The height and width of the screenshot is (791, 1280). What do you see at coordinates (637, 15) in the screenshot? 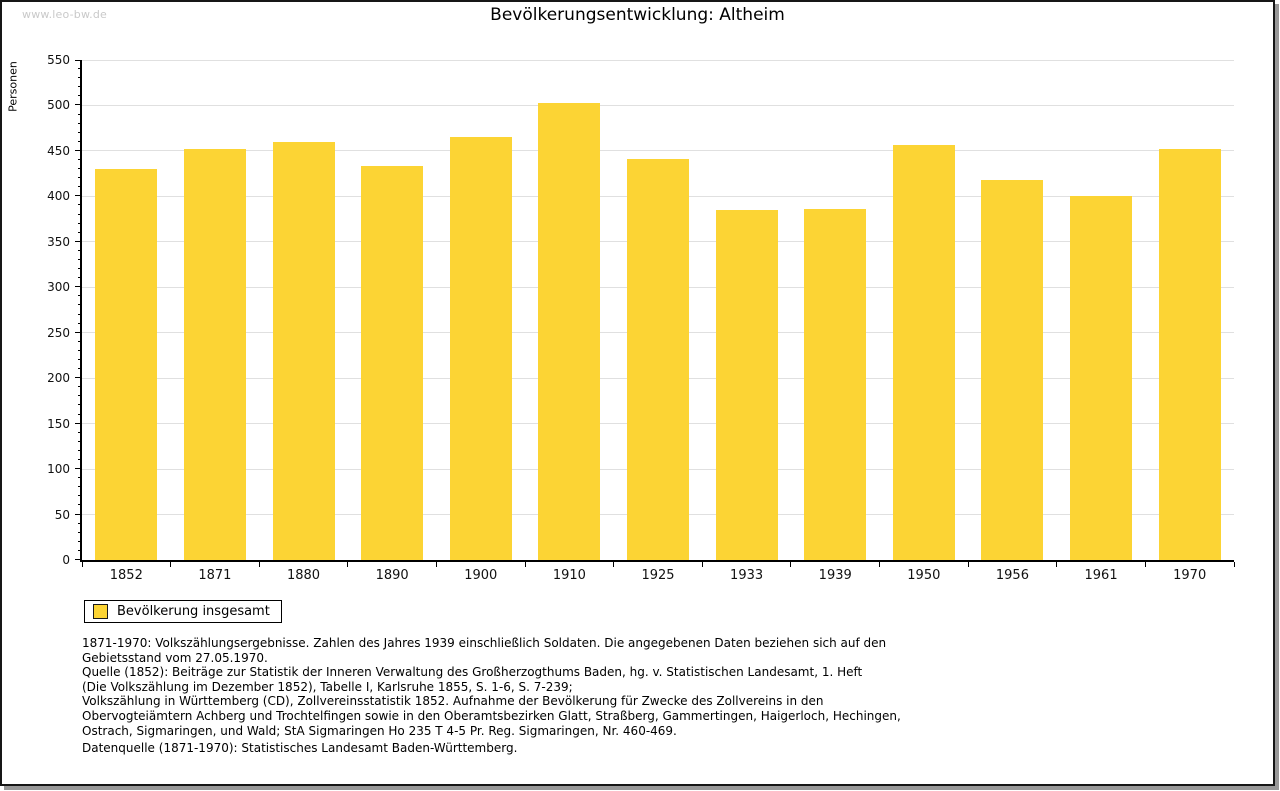
I see `chart-title: Bevölkerungsentwicklung: Altheim` at bounding box center [637, 15].